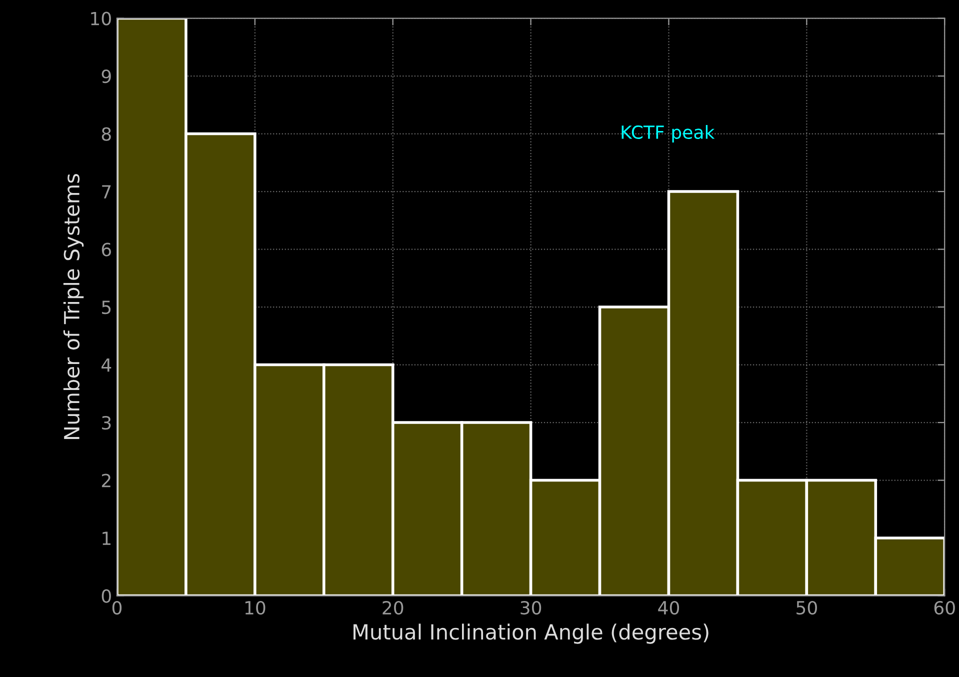 The height and width of the screenshot is (677, 959). What do you see at coordinates (106, 249) in the screenshot?
I see `y-tick-label: 6` at bounding box center [106, 249].